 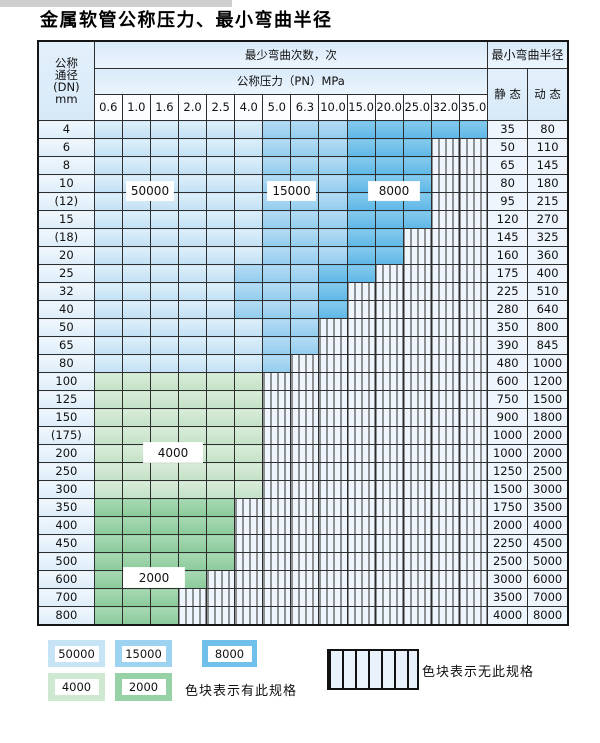 I want to click on static-radius-value: 65, so click(x=508, y=165).